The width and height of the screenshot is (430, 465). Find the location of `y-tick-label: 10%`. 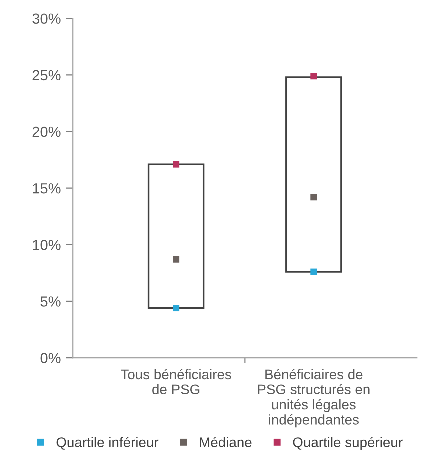

y-tick-label: 10% is located at coordinates (47, 245).